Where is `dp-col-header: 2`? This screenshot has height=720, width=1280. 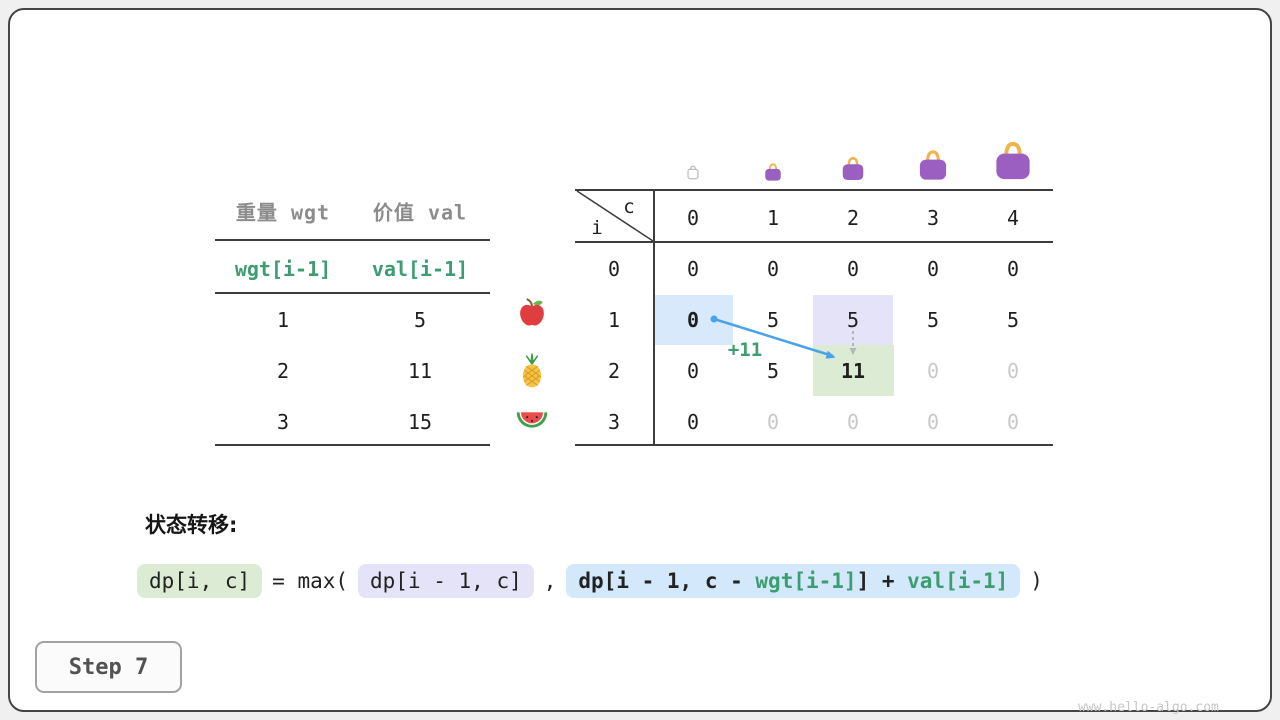 dp-col-header: 2 is located at coordinates (853, 218).